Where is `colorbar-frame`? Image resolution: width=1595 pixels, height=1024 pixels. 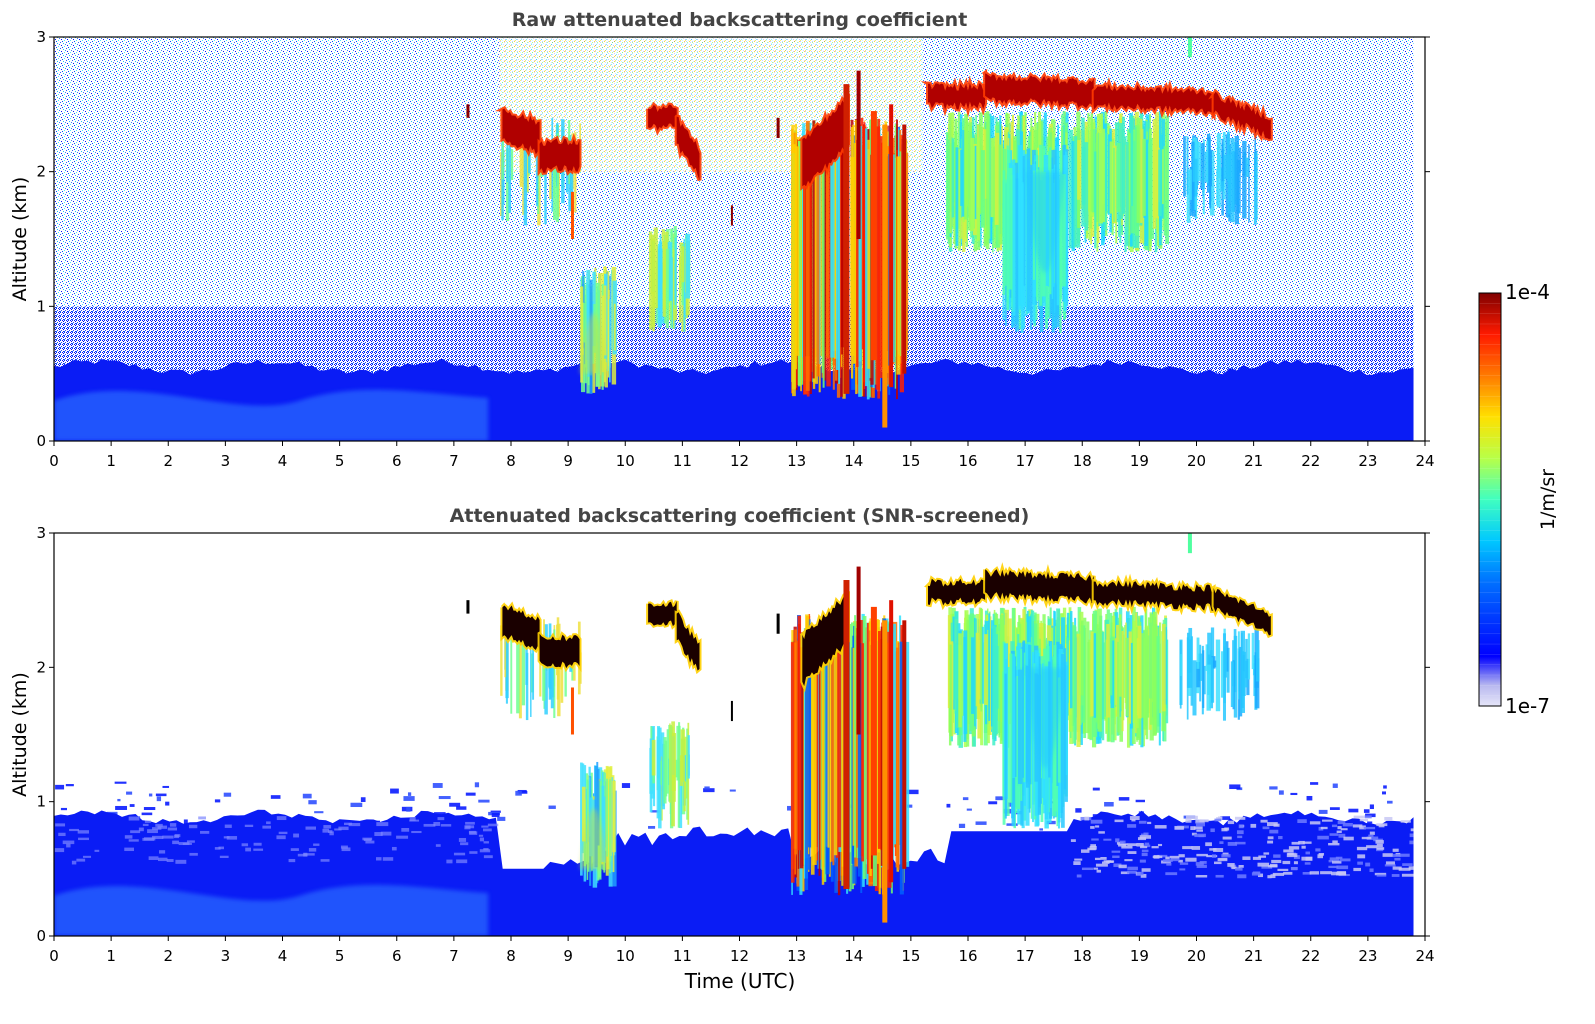 colorbar-frame is located at coordinates (1490, 499).